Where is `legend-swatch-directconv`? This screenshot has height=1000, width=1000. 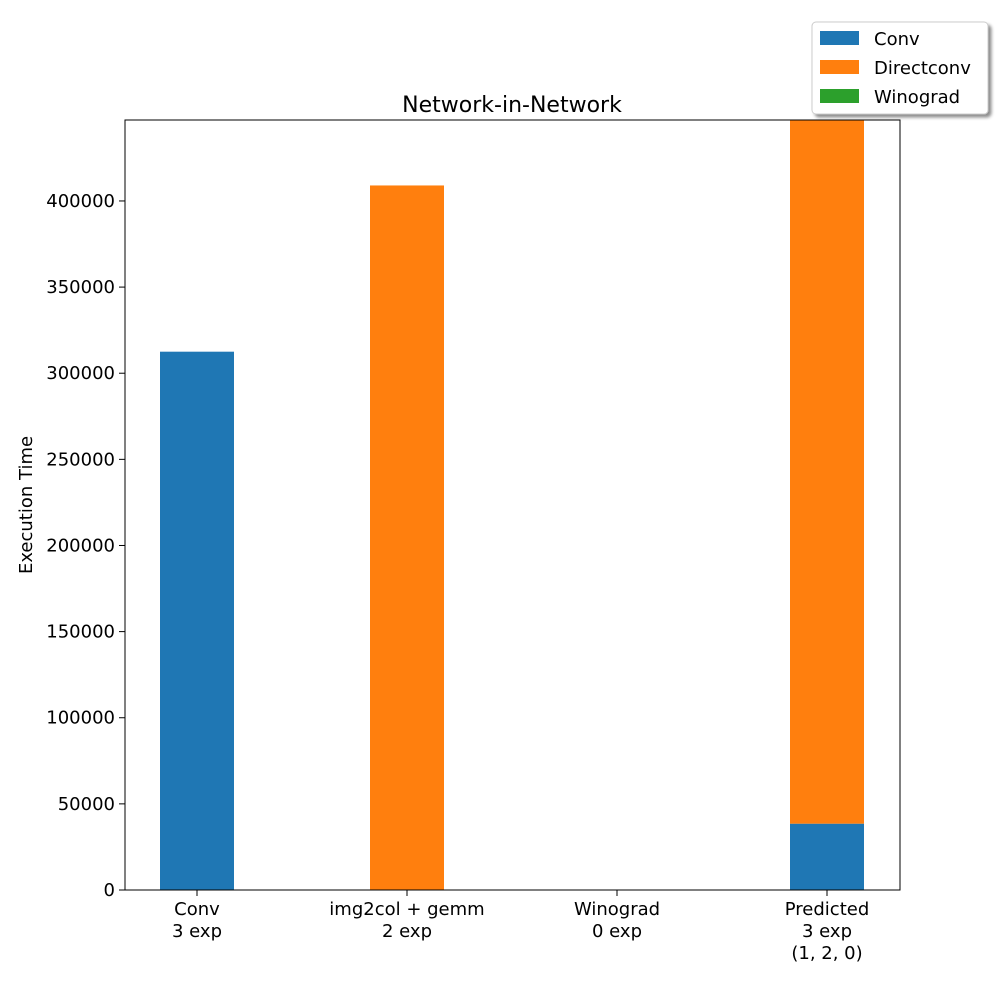
legend-swatch-directconv is located at coordinates (839, 67).